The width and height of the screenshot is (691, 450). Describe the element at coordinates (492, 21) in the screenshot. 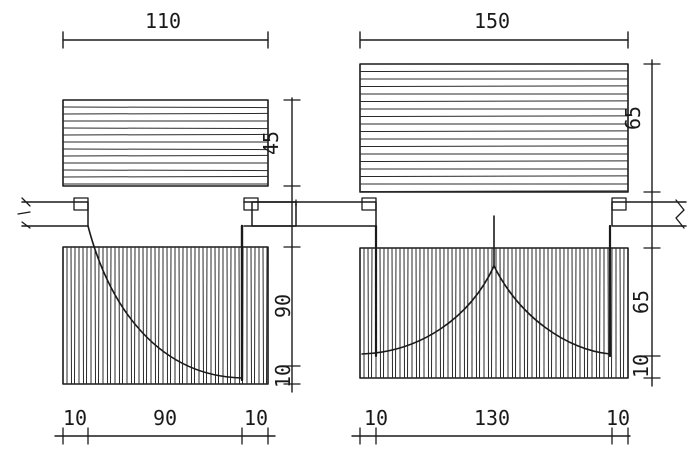

I see `right-overall-width-label: 150` at that location.